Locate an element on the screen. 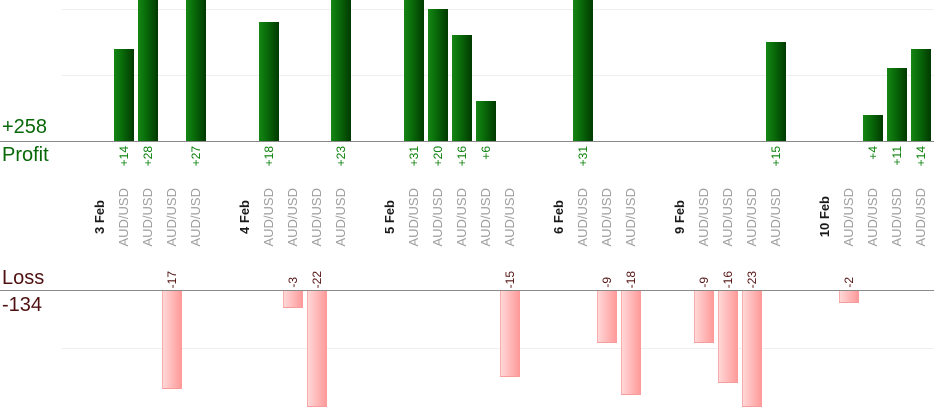 This screenshot has width=934, height=420. bar-value-label: -15 is located at coordinates (510, 279).